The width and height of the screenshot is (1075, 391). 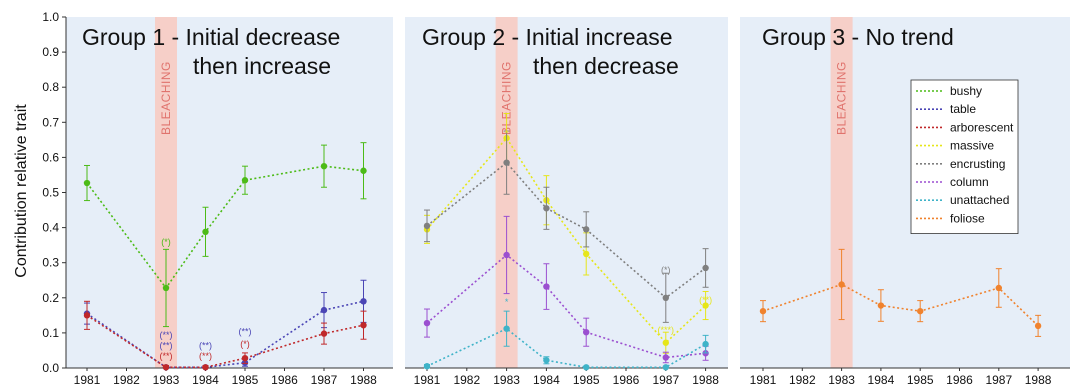 I want to click on y-tick-label: 0.5, so click(x=50, y=193).